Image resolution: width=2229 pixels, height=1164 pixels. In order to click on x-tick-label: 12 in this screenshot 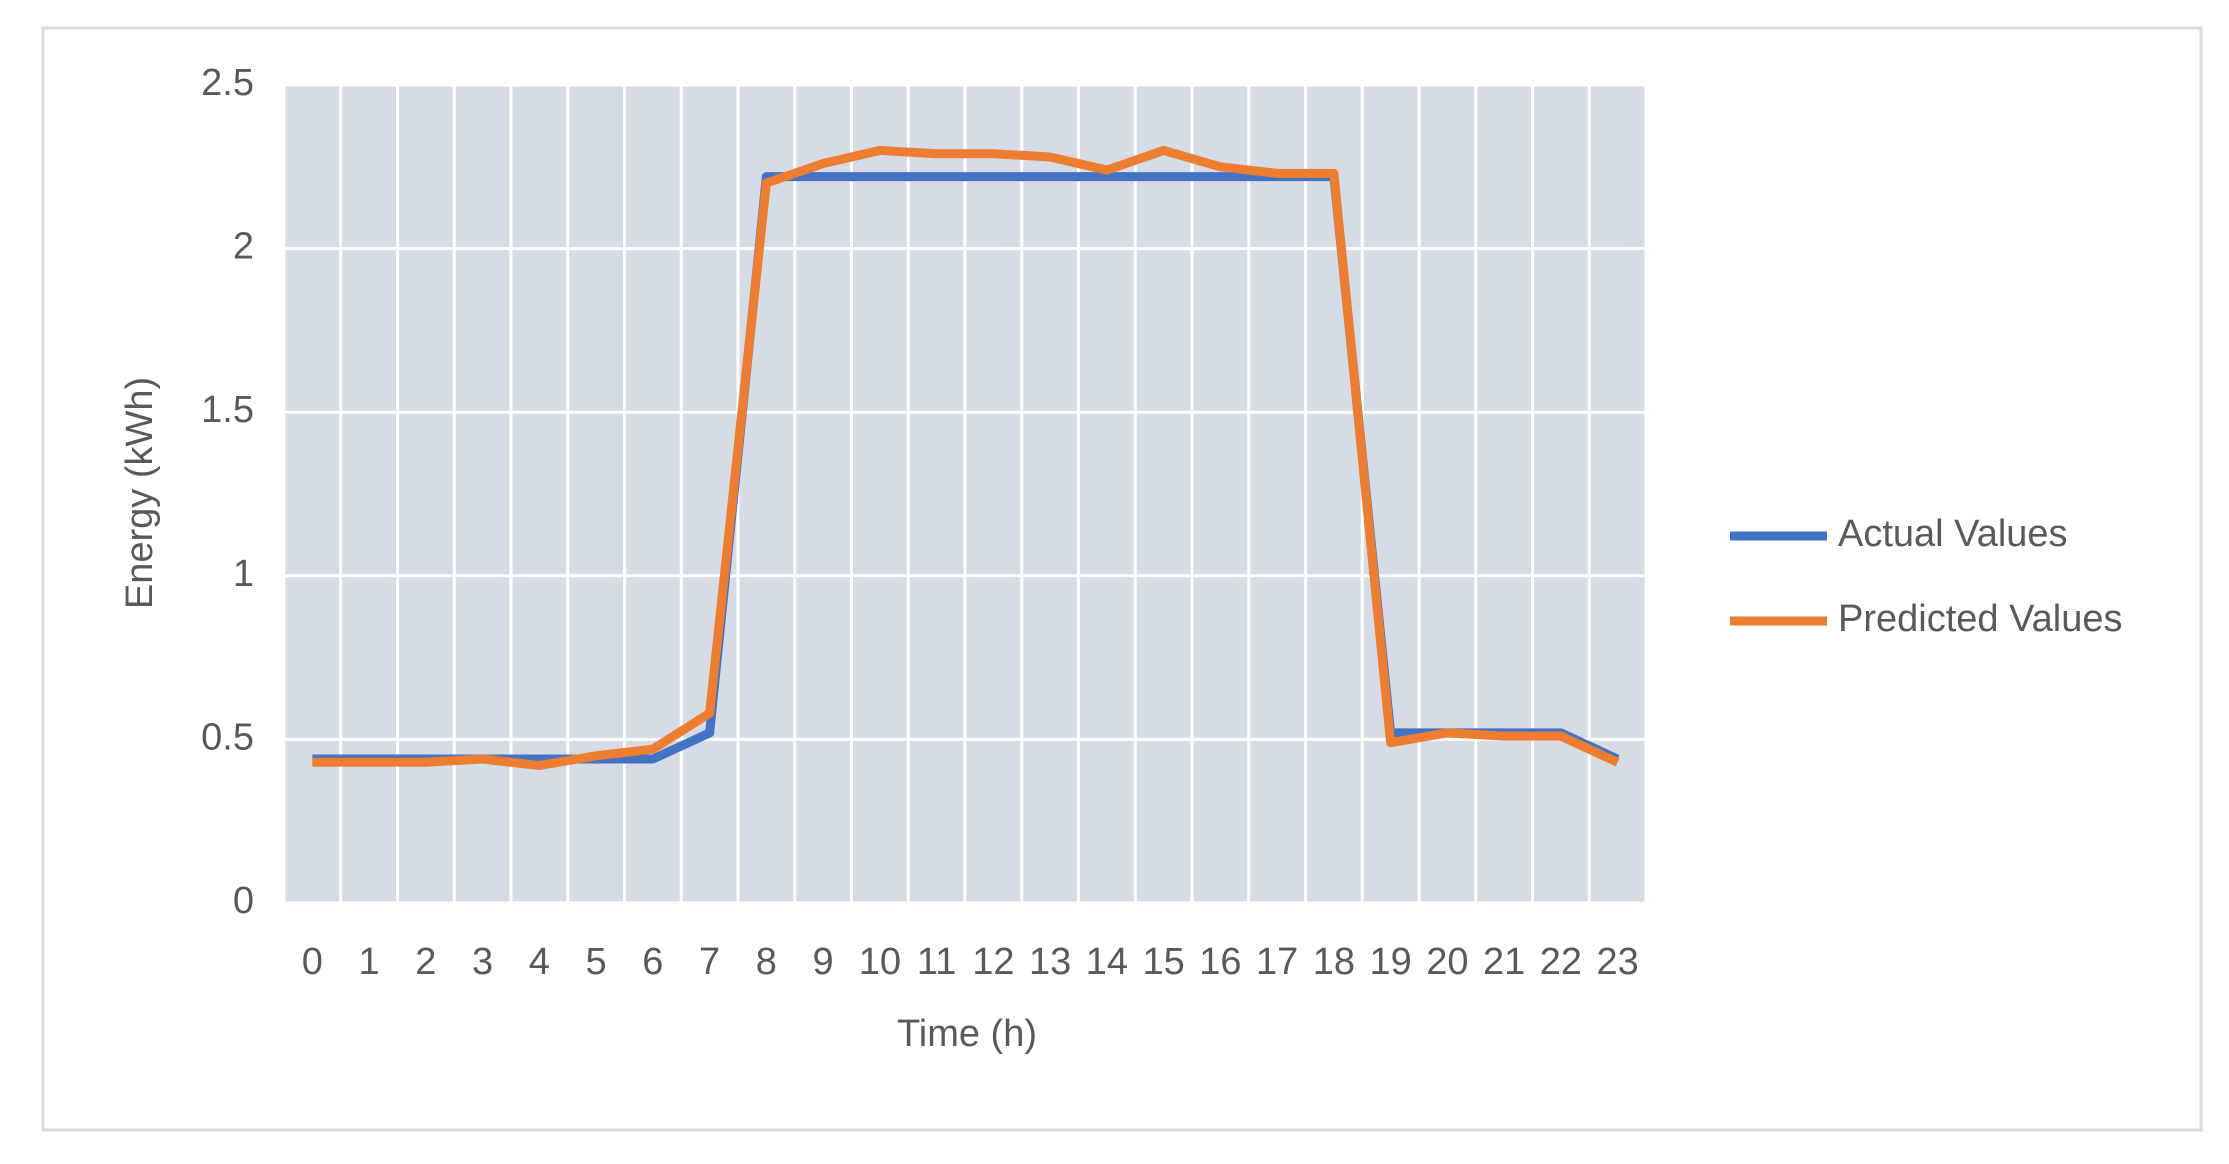, I will do `click(993, 962)`.